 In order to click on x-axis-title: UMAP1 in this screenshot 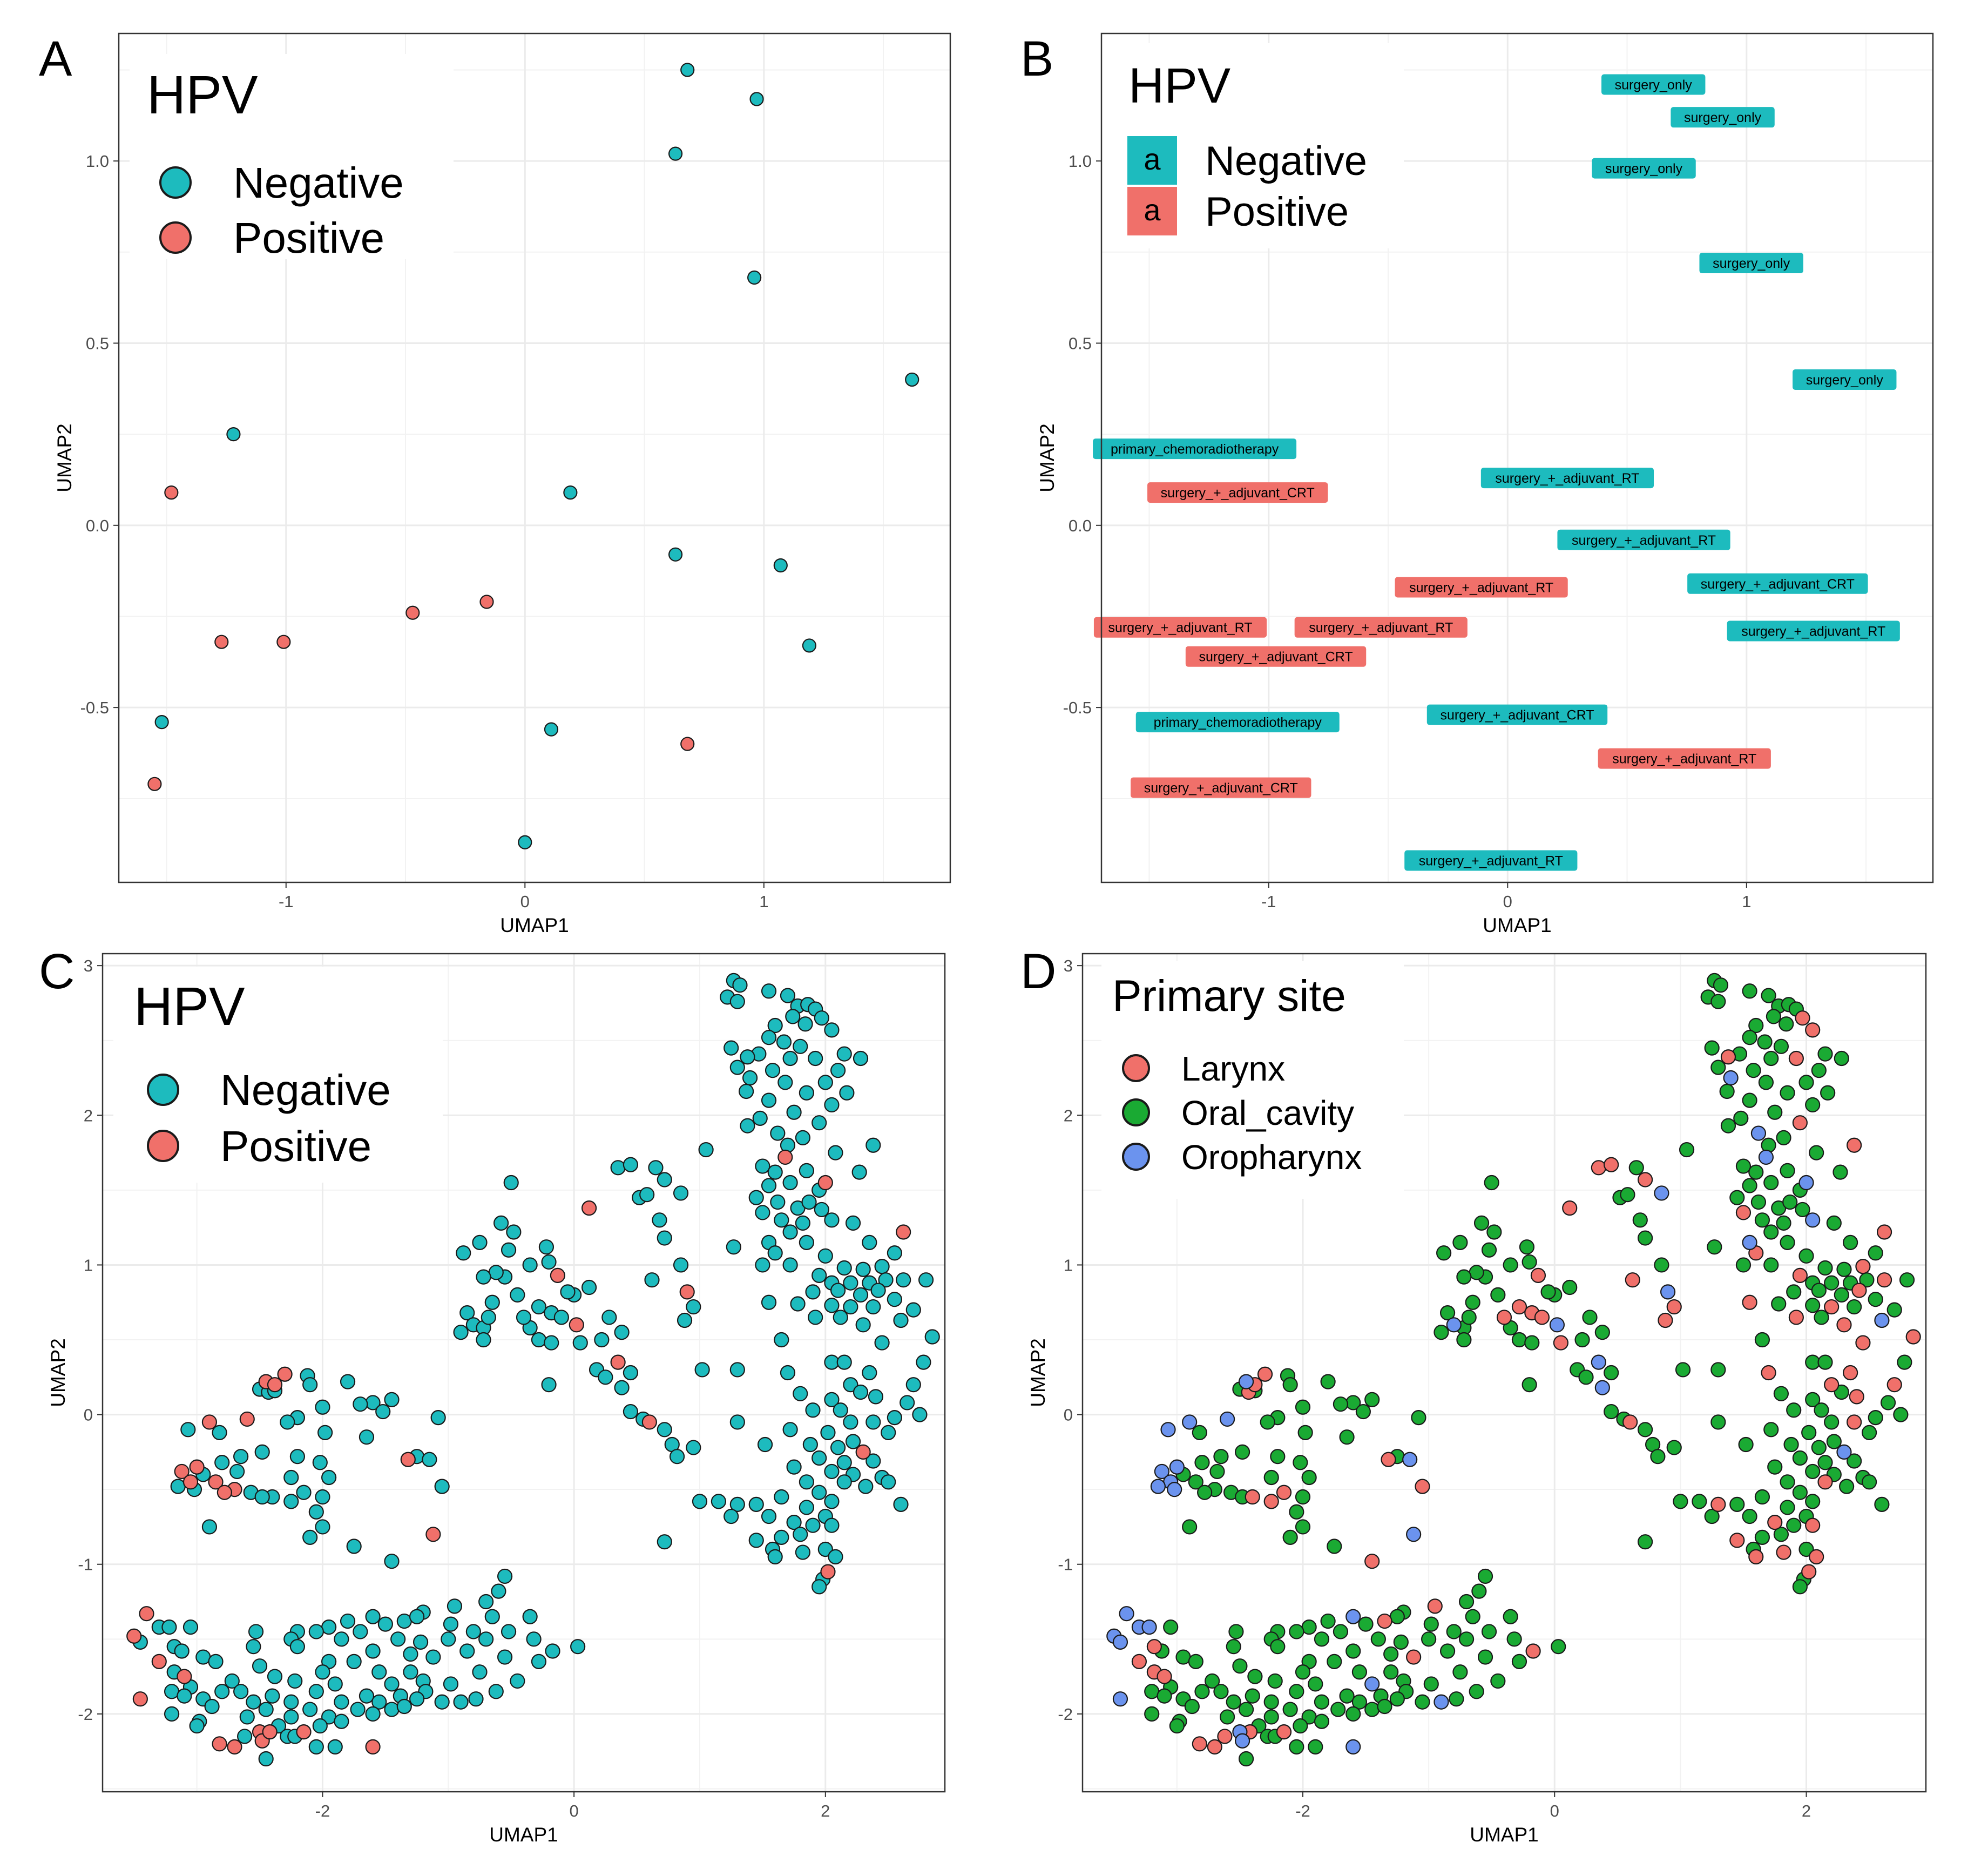, I will do `click(1504, 1835)`.